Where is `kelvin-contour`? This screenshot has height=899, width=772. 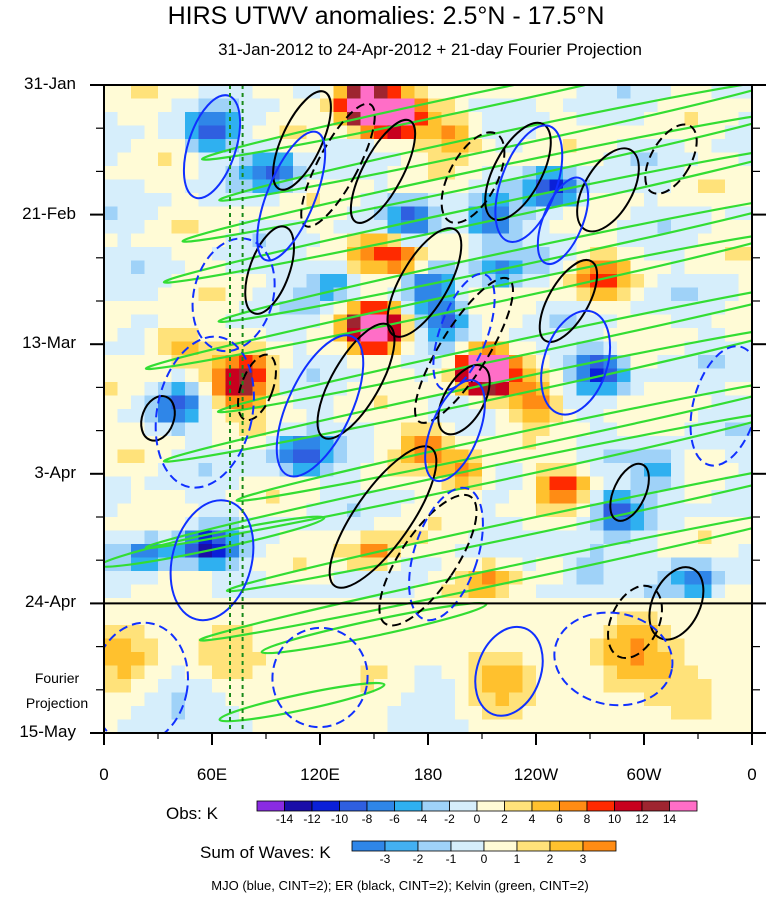 kelvin-contour is located at coordinates (485, 143).